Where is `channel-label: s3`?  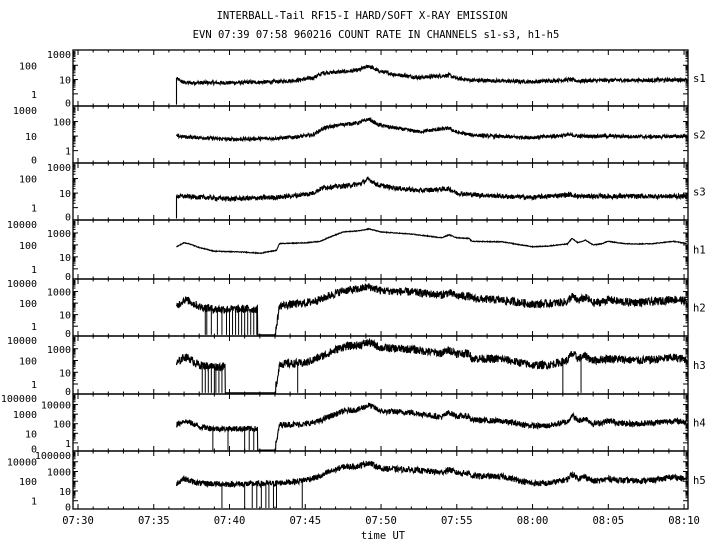
channel-label: s3 is located at coordinates (699, 193).